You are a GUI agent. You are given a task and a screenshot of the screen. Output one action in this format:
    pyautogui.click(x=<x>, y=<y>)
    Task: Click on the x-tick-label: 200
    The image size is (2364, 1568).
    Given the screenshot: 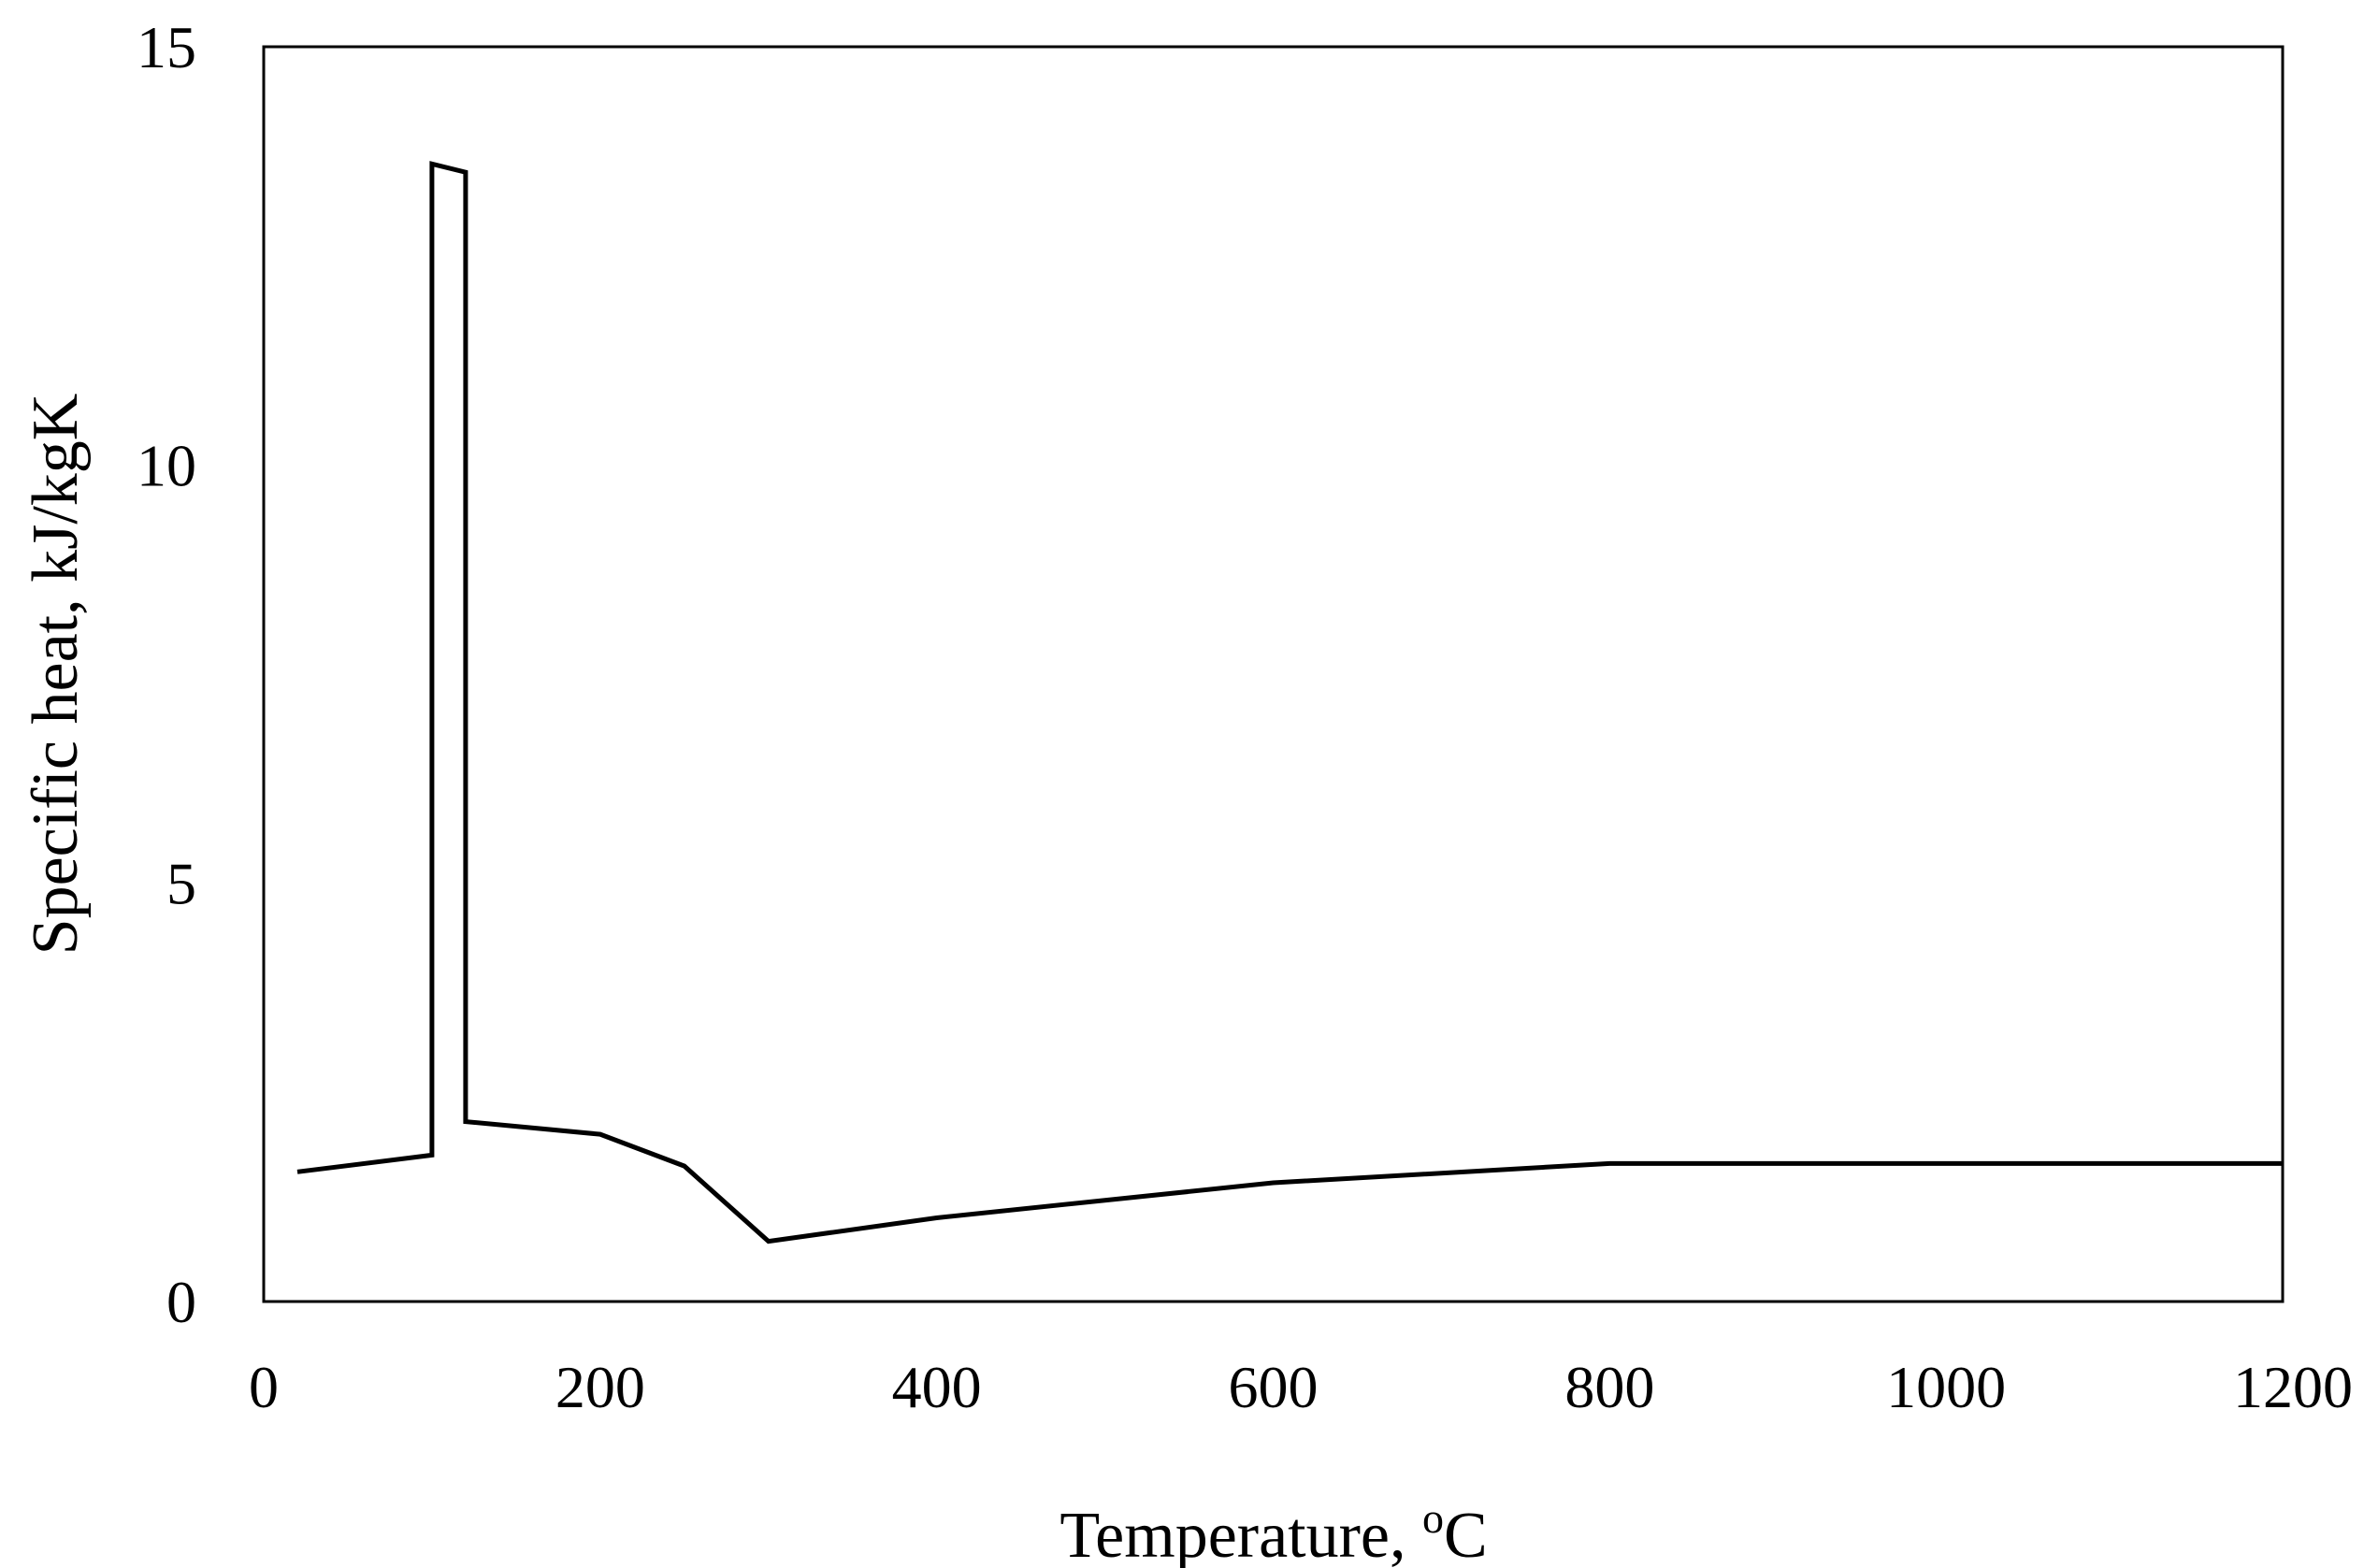 What is the action you would take?
    pyautogui.click(x=600, y=1387)
    